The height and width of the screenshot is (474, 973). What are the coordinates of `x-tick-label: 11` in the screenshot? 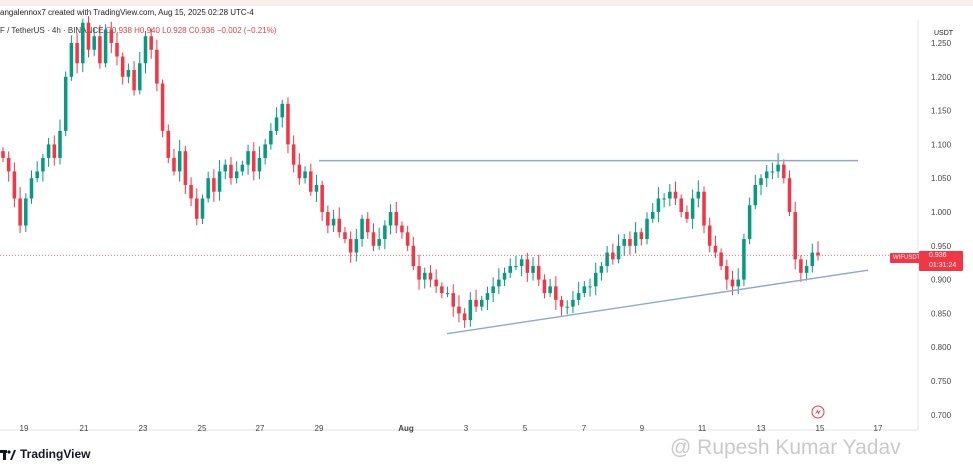 It's located at (702, 428).